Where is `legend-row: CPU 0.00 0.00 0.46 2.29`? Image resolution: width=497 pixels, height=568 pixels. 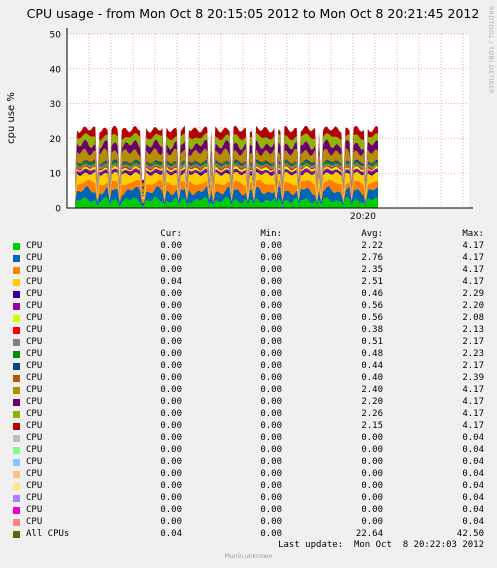
legend-row: CPU 0.00 0.00 0.46 2.29 is located at coordinates (248, 294).